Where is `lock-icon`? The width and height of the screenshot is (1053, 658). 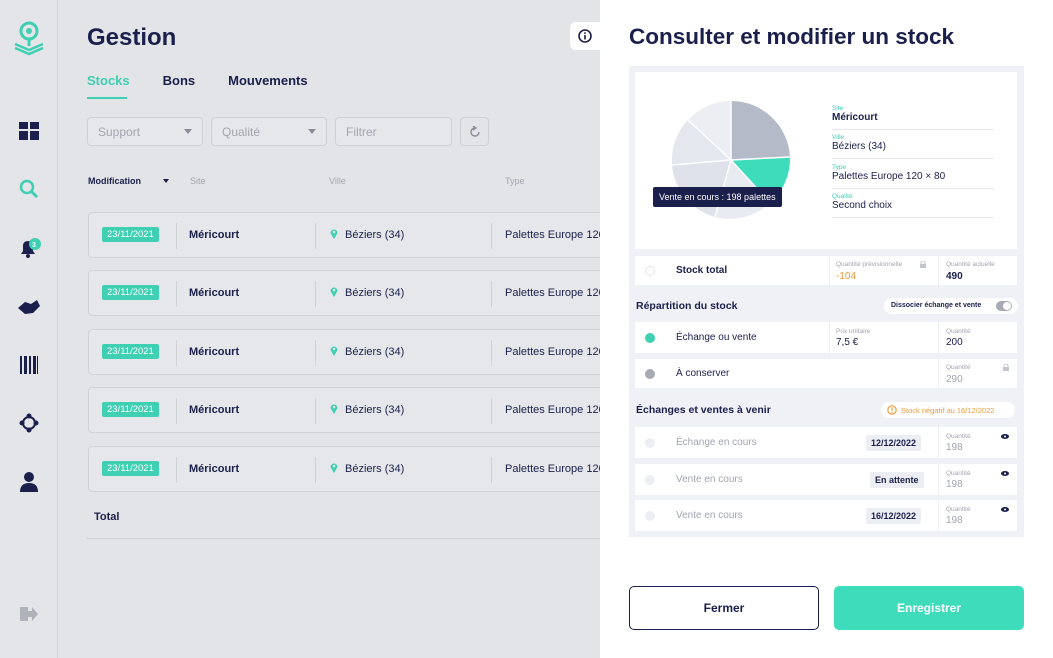
lock-icon is located at coordinates (1006, 367).